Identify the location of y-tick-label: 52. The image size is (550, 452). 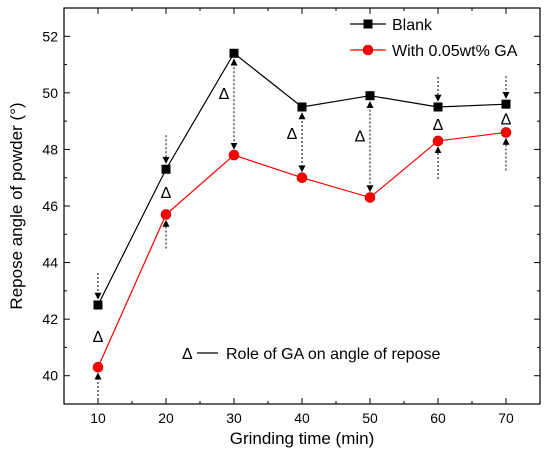
(50, 36).